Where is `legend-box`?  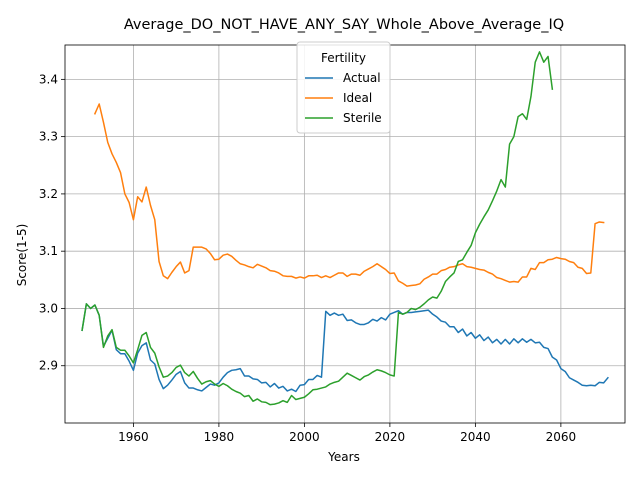
legend-box is located at coordinates (343, 87).